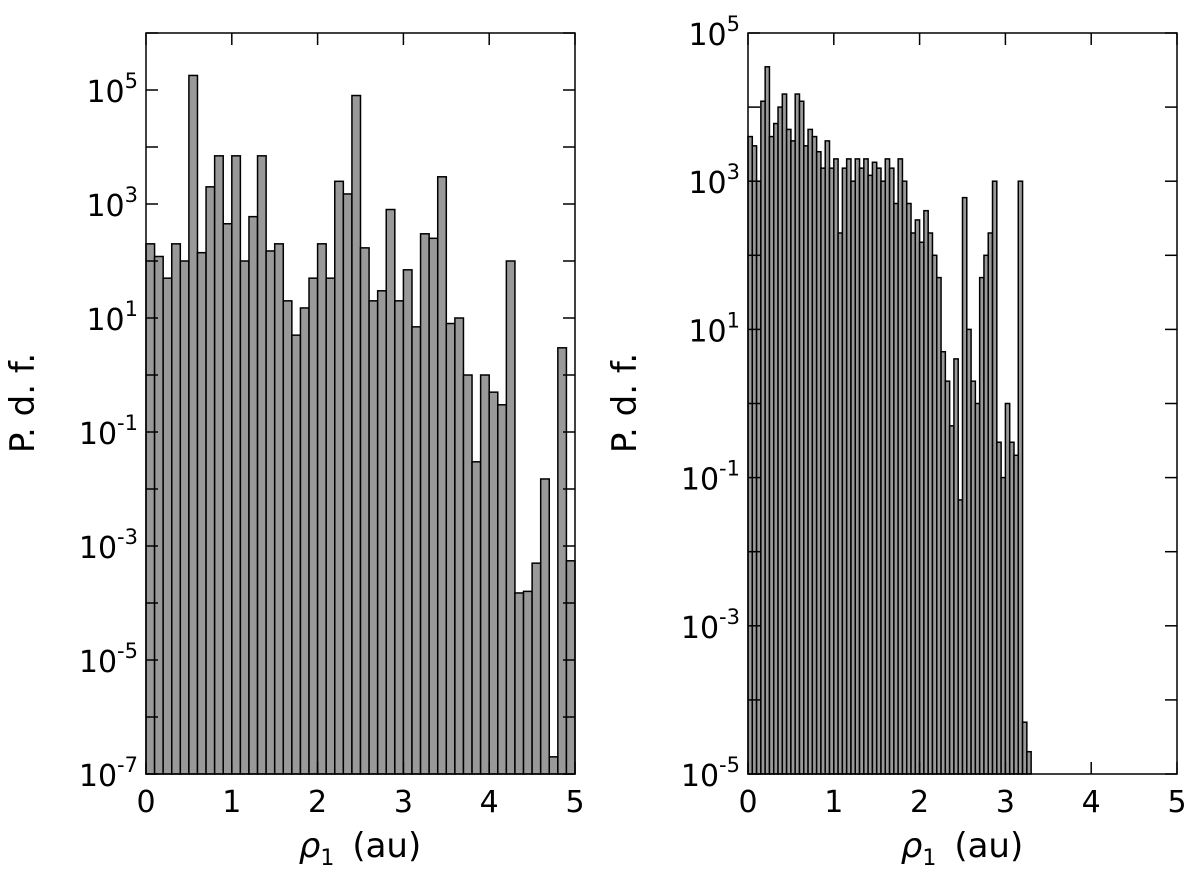 Image resolution: width=1200 pixels, height=879 pixels. I want to click on left-x-axis-label: ρ1 (au), so click(360, 848).